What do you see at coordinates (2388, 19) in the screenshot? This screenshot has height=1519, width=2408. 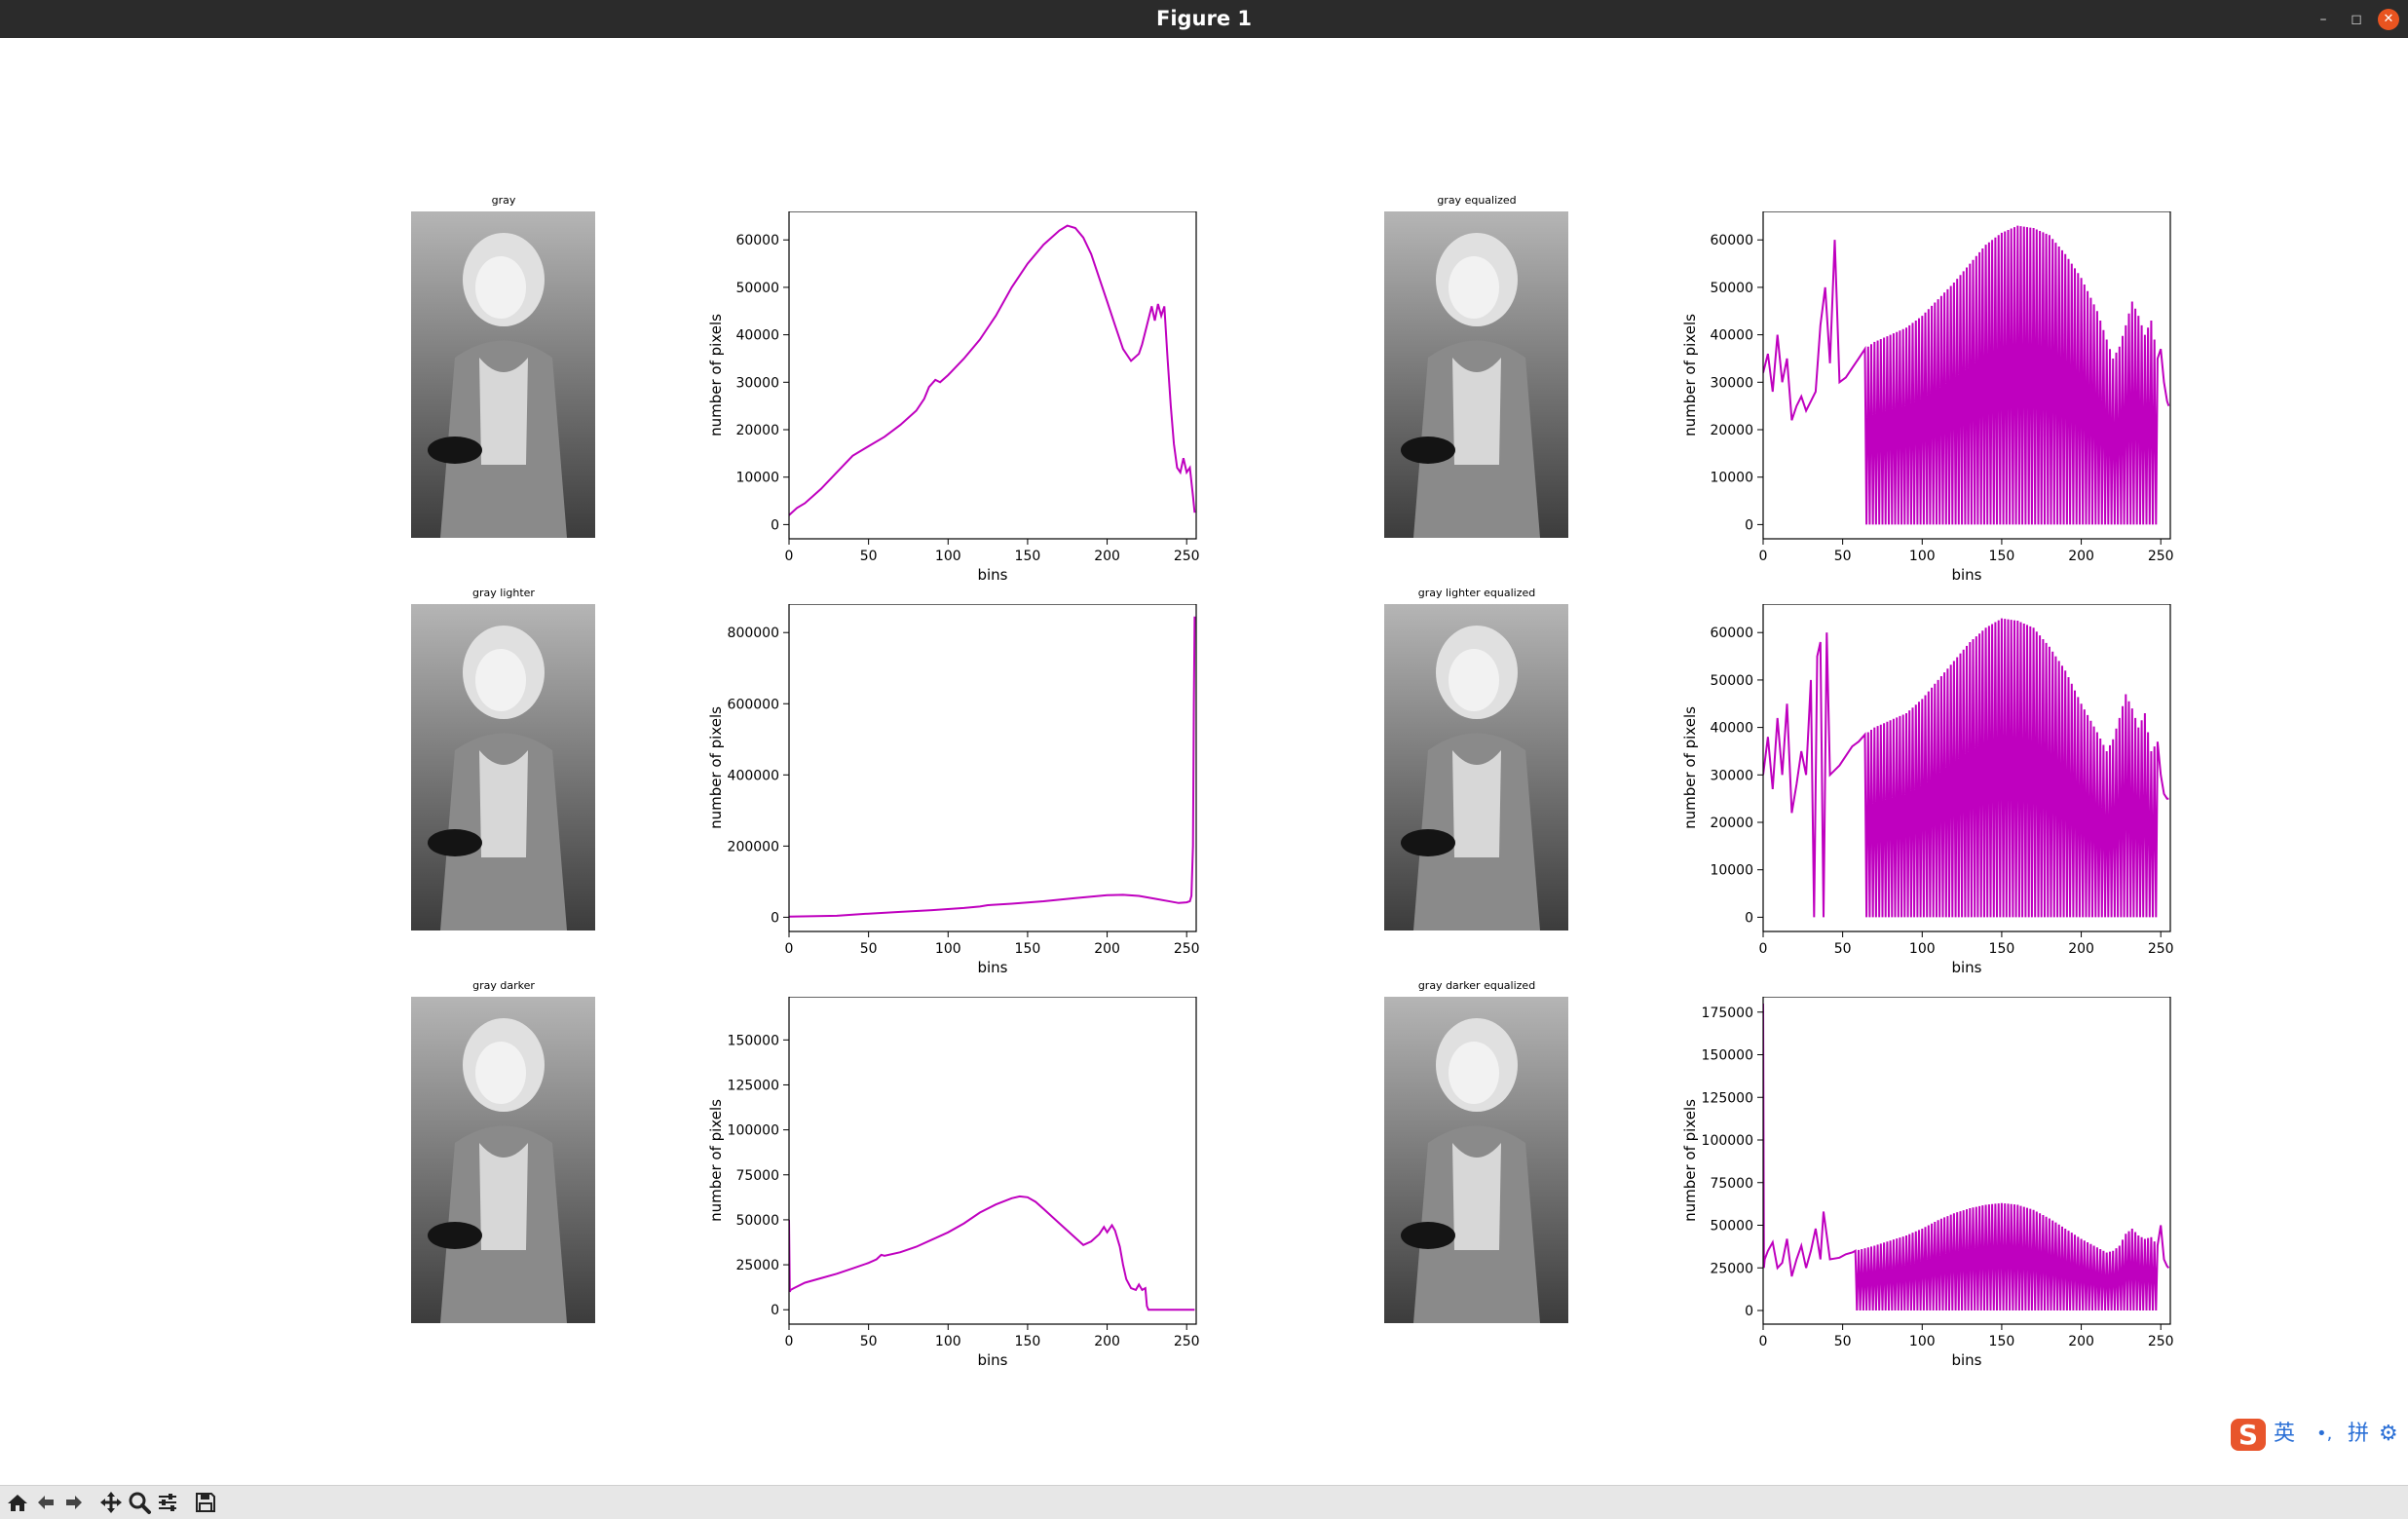 I see `close-button: ✕` at bounding box center [2388, 19].